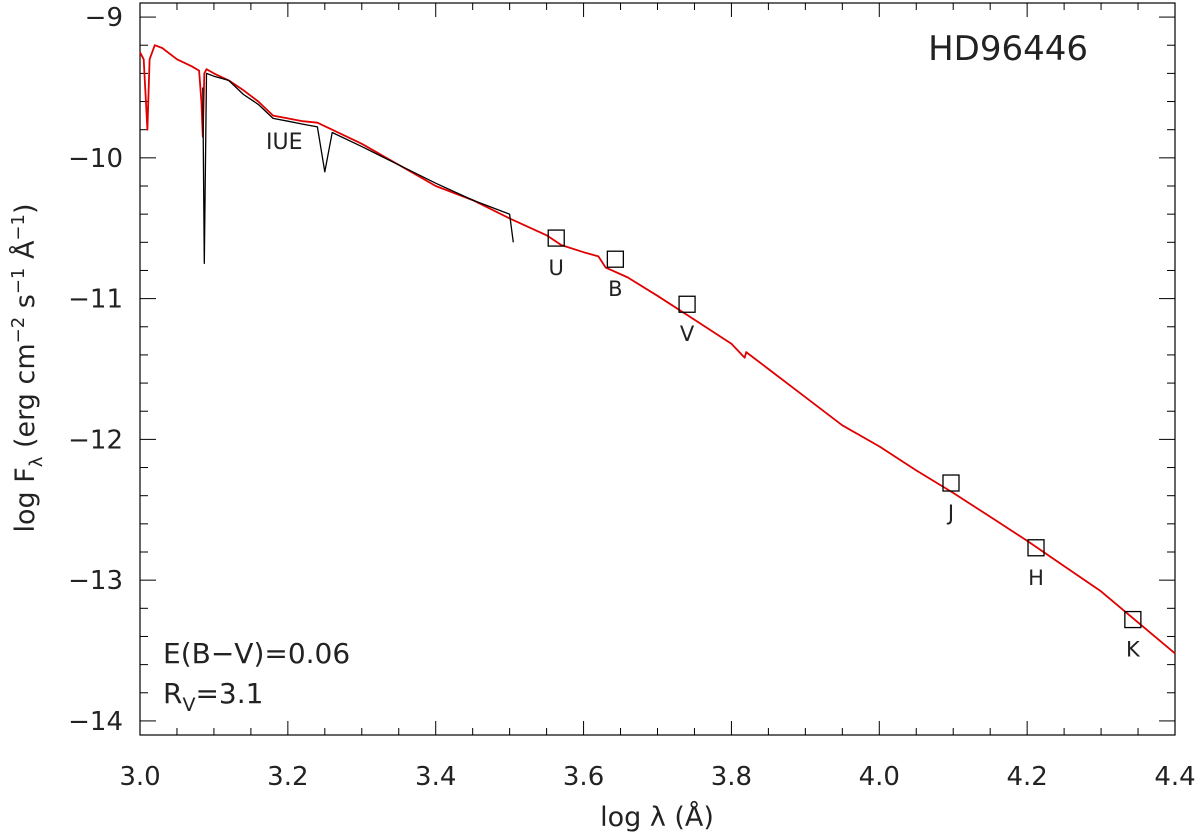  I want to click on photometry-point-j, so click(951, 483).